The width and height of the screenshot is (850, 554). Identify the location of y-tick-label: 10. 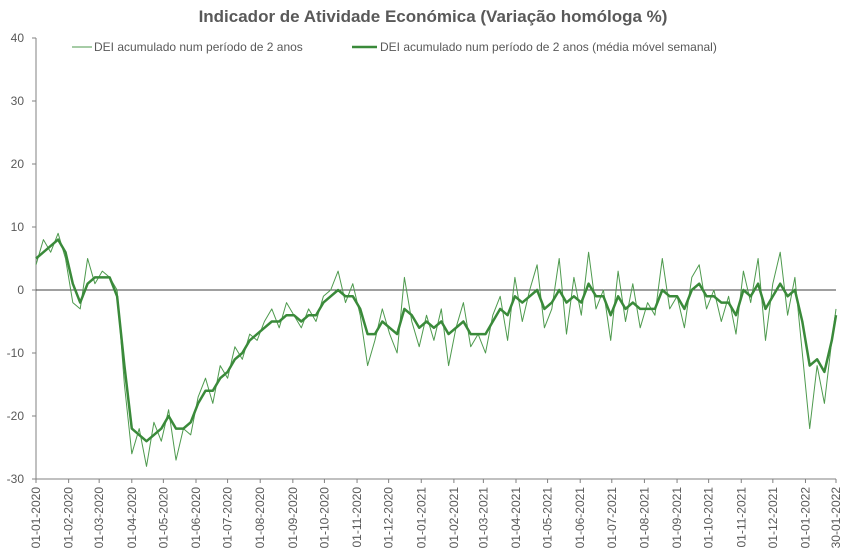
(18, 227).